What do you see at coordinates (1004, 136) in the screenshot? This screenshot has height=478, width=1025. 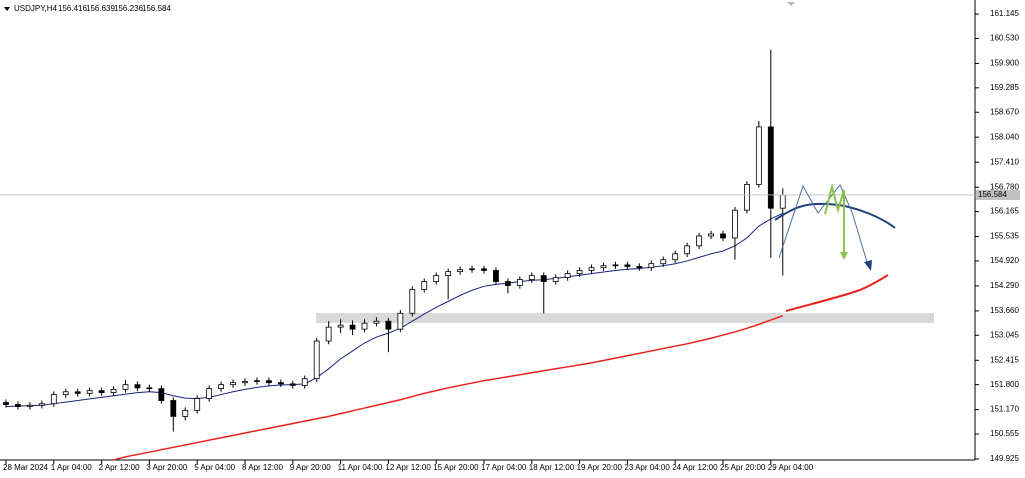 I see `y-tick-label: 158.040` at bounding box center [1004, 136].